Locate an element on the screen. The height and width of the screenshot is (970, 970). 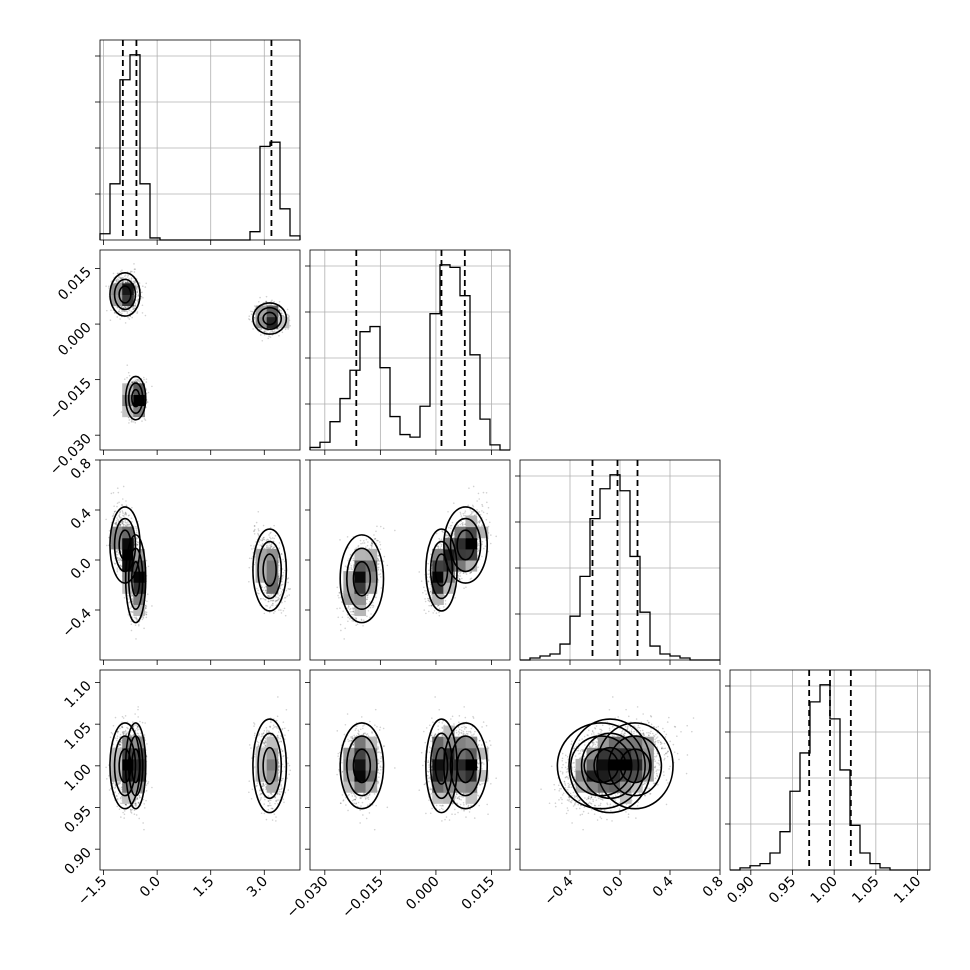
y-tick-label: 0.015 is located at coordinates (75, 284).